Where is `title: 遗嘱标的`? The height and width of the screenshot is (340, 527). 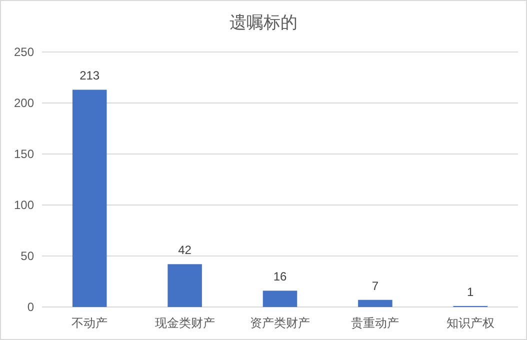
title: 遗嘱标的 is located at coordinates (264, 22).